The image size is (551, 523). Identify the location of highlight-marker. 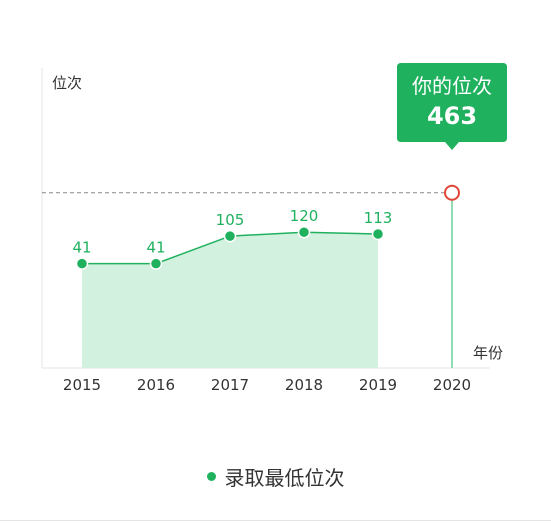
(452, 192).